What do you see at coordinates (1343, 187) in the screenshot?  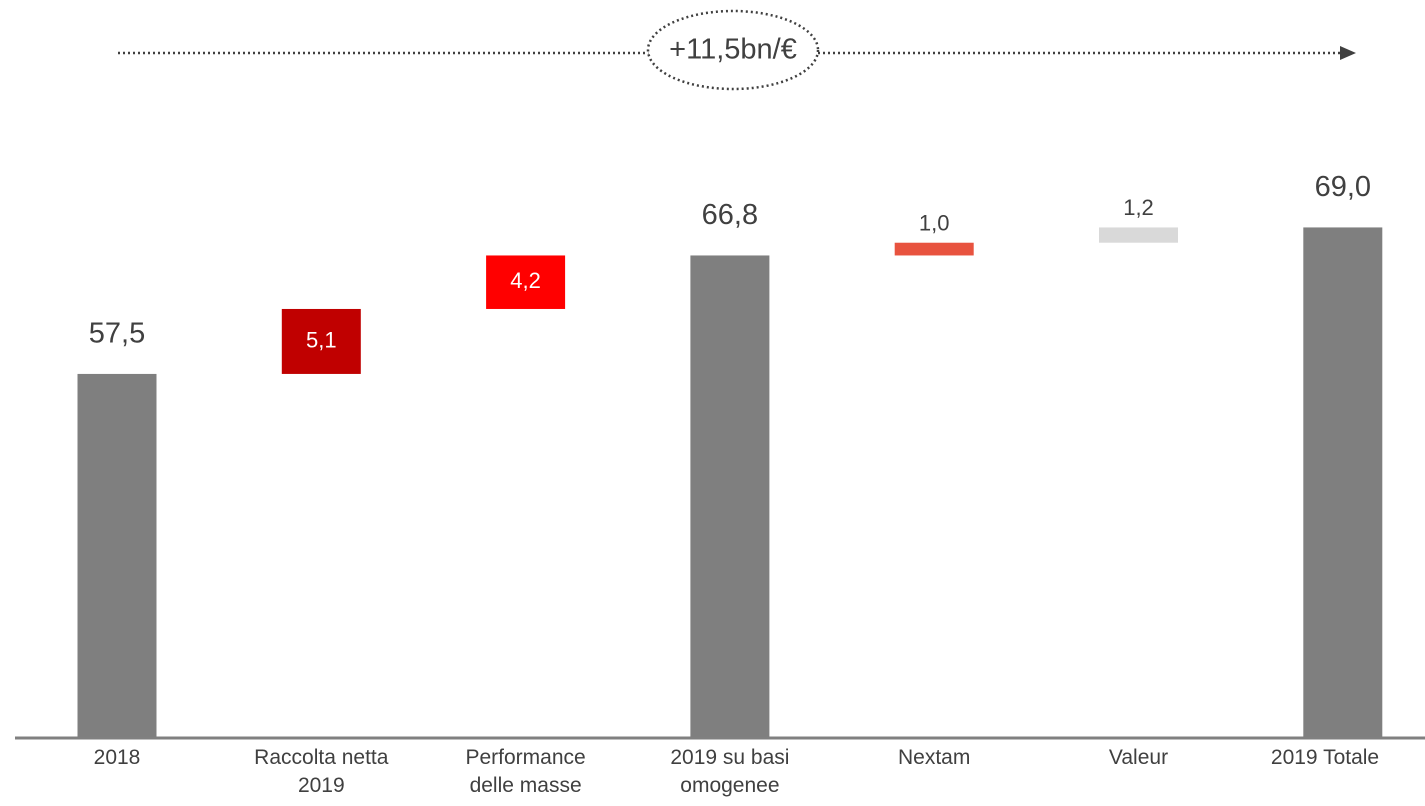 I see `value-label: 69,0` at bounding box center [1343, 187].